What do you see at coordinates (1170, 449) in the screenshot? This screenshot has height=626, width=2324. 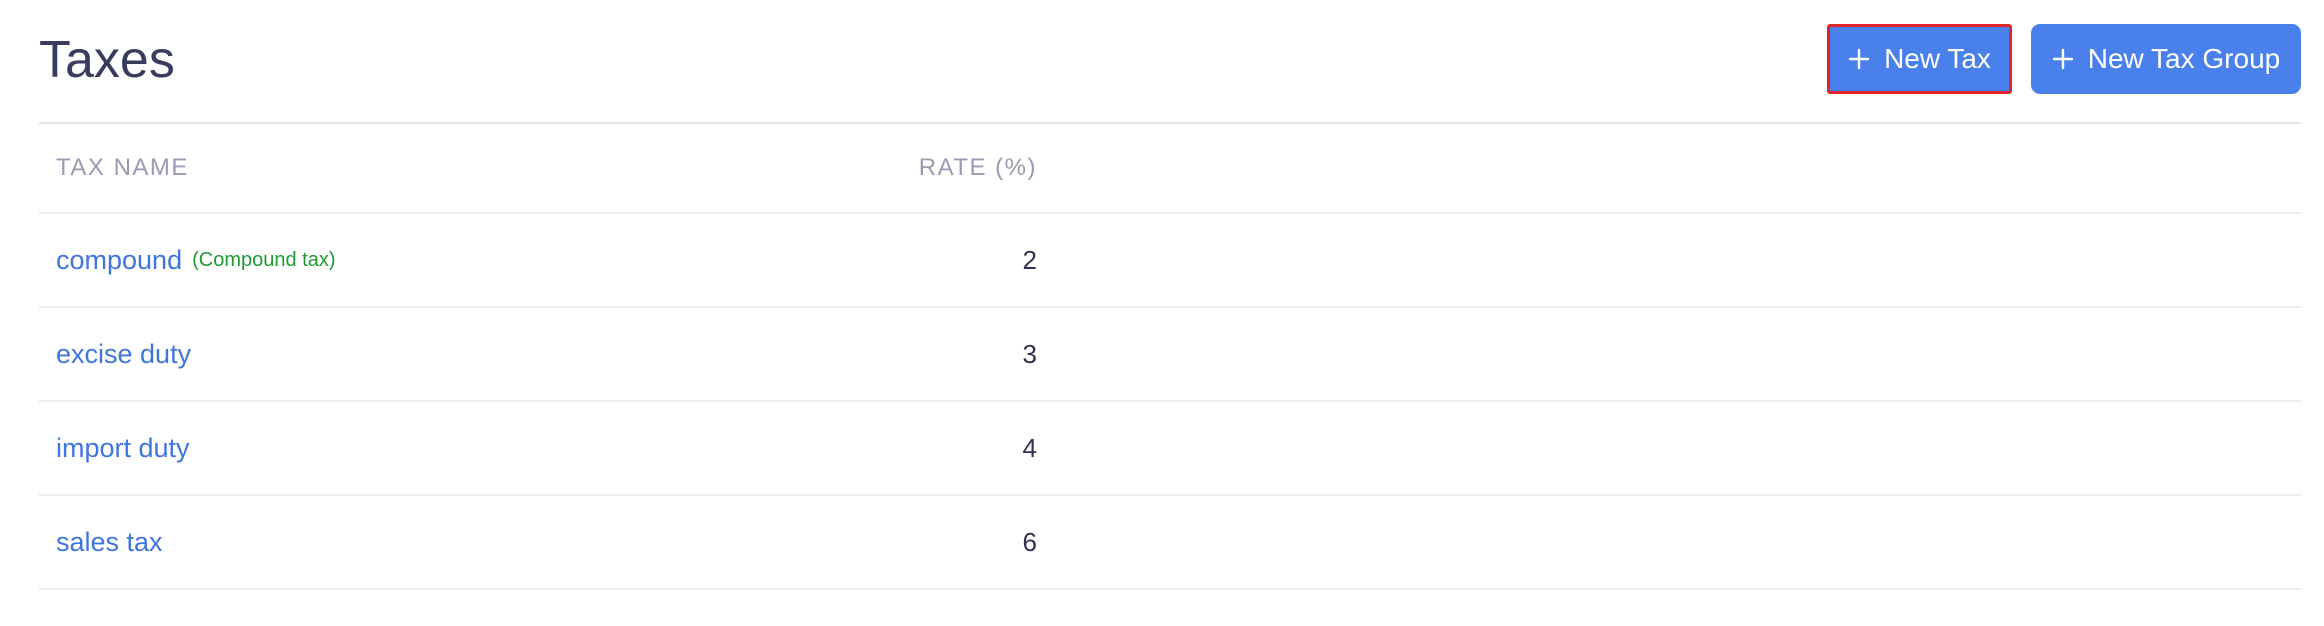 I see `table-row: import duty 4` at bounding box center [1170, 449].